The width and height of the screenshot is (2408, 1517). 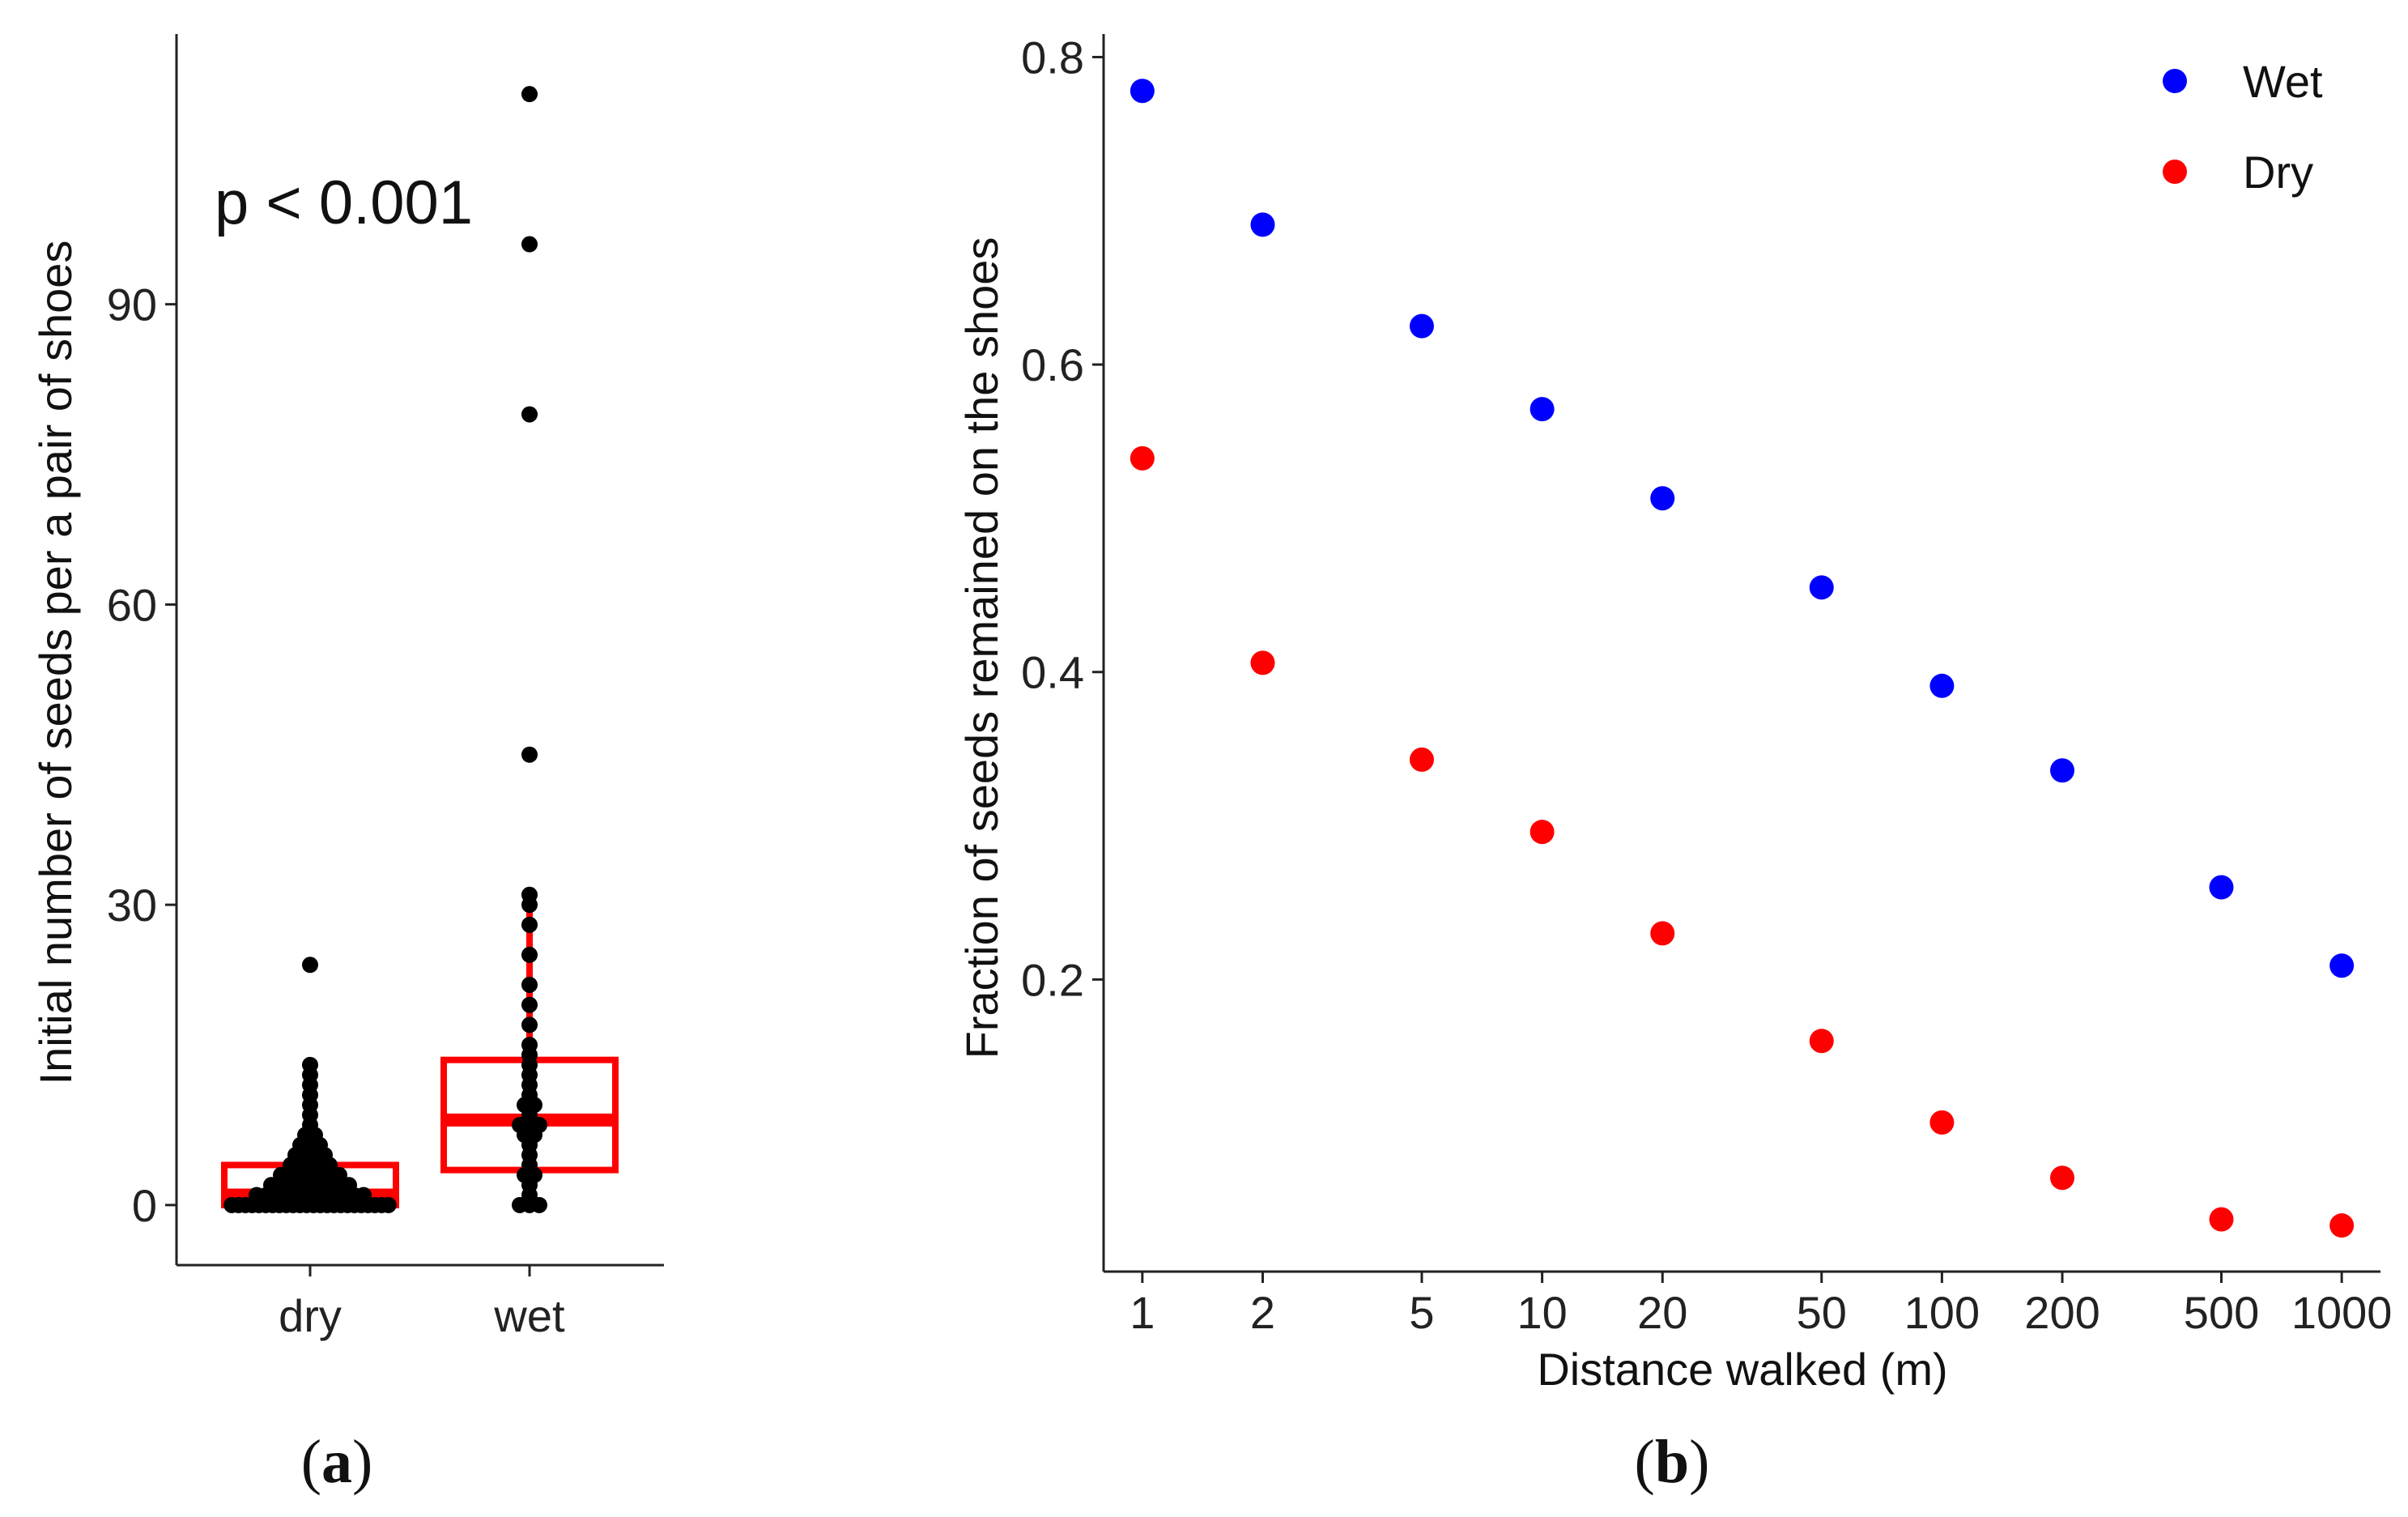 I want to click on y-tick-label: 0.4, so click(x=1052, y=672).